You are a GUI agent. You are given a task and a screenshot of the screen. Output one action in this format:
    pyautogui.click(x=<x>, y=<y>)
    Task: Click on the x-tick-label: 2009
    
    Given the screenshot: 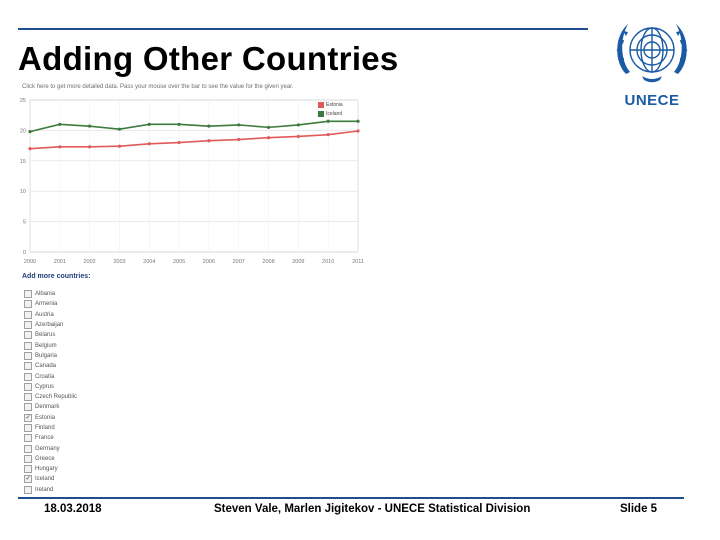 What is the action you would take?
    pyautogui.click(x=298, y=262)
    